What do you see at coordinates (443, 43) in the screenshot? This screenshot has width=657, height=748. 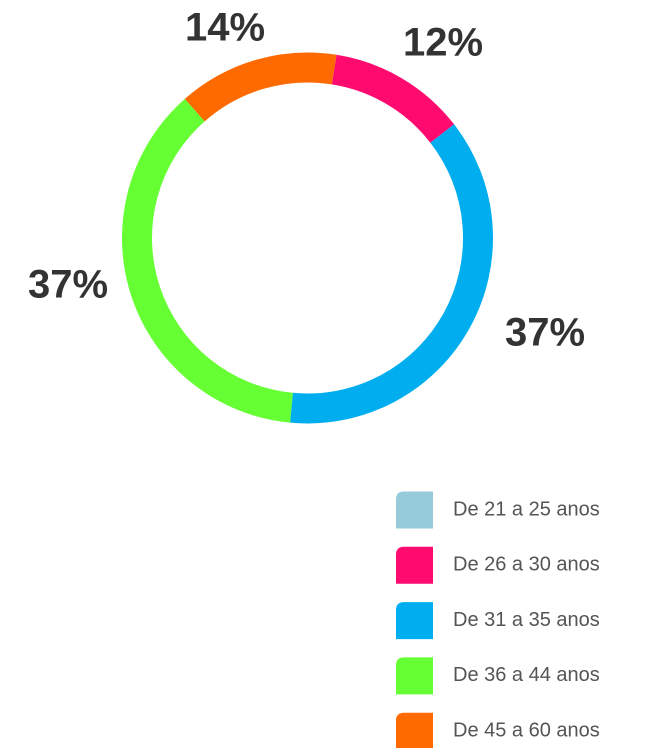 I see `value-label: 12%` at bounding box center [443, 43].